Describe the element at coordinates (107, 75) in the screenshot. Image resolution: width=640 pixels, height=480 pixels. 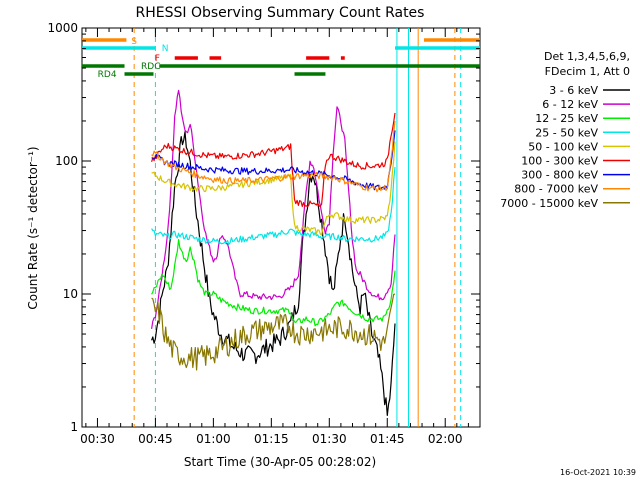
I see `flag-label-rd4: RD4` at that location.